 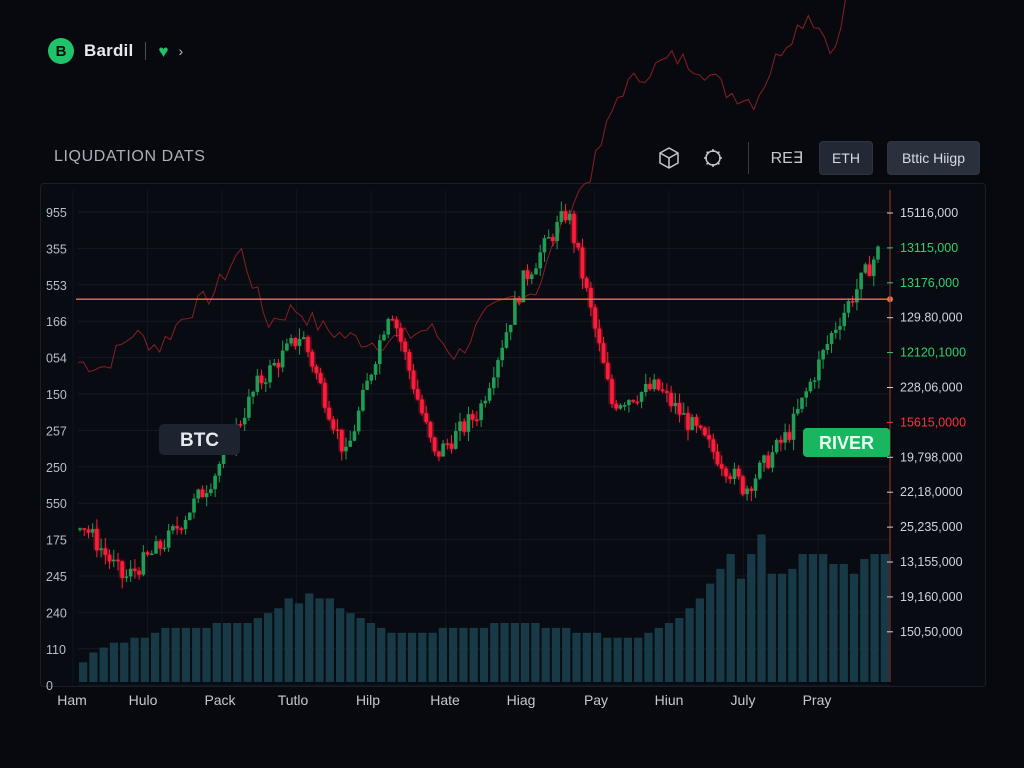 What do you see at coordinates (933, 158) in the screenshot?
I see `map-button: Bttic Hiigp` at bounding box center [933, 158].